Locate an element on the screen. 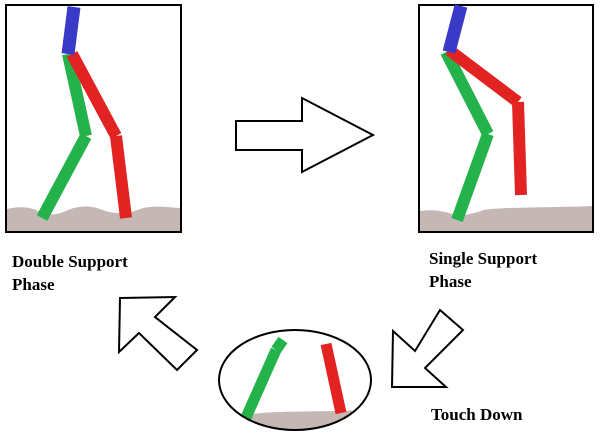  double-support-left-leg-thigh is located at coordinates (77, 95).